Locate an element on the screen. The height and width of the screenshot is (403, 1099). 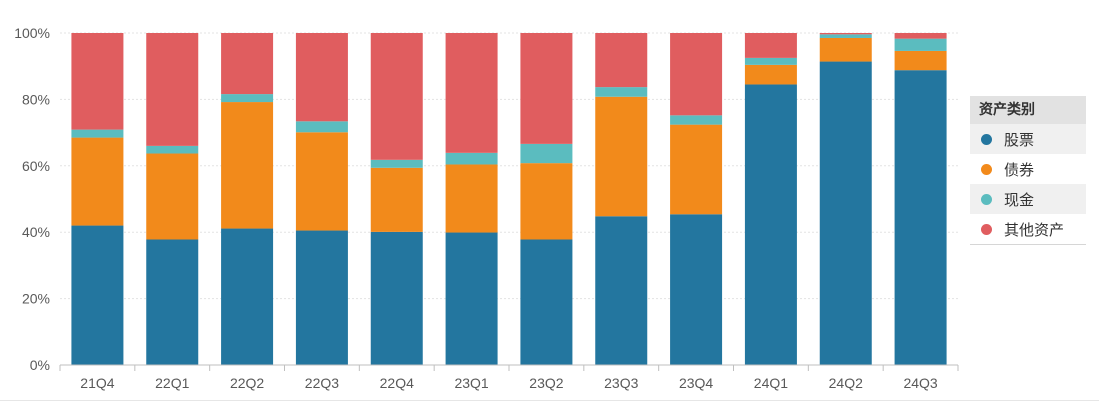
legend-item-stocks: 股票 is located at coordinates (1028, 139).